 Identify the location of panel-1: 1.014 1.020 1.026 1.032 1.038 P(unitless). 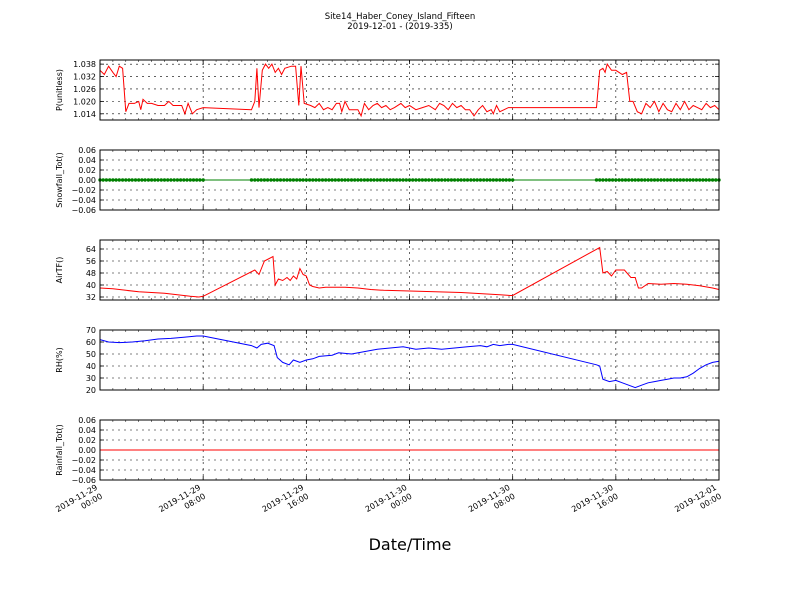
(387, 90).